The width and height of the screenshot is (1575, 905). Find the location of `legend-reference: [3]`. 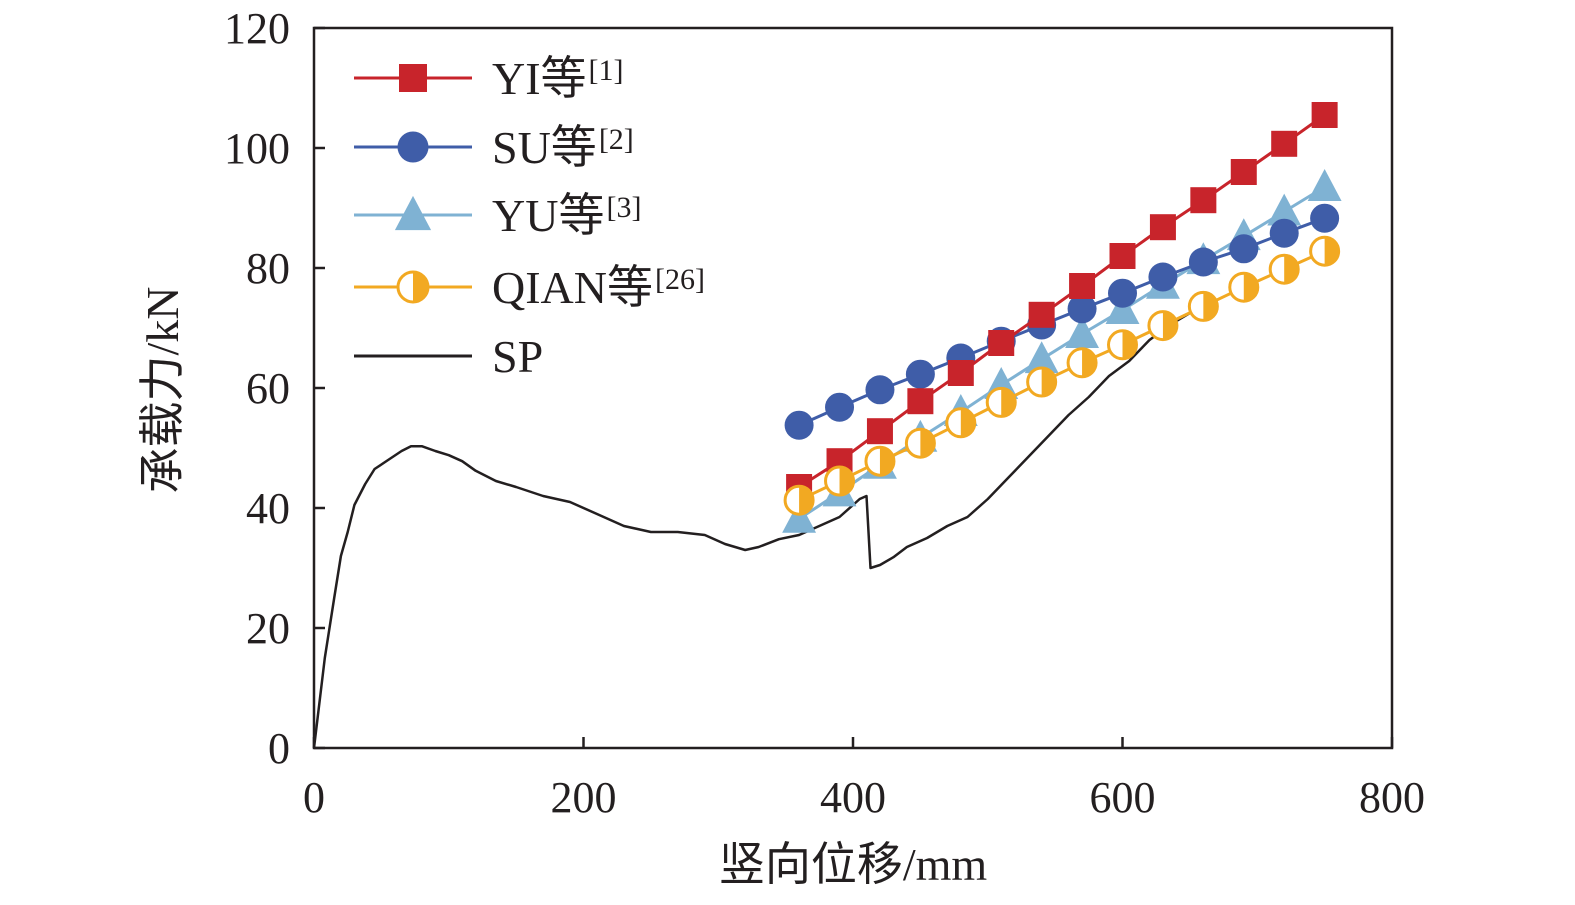

legend-reference: [3] is located at coordinates (623, 207).